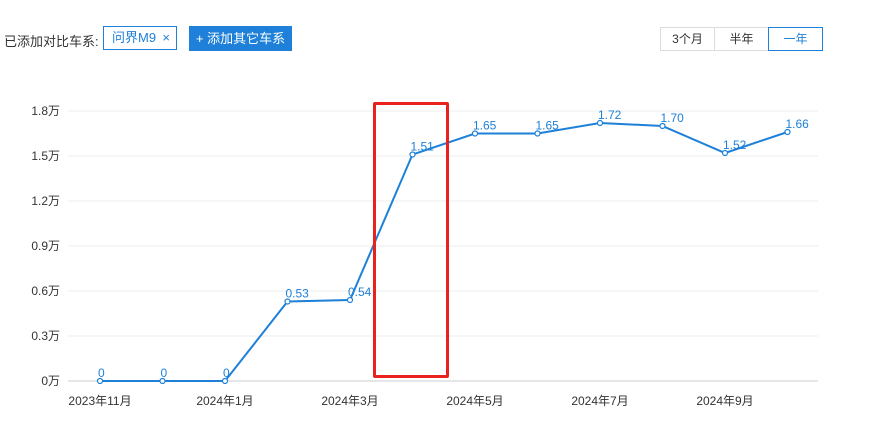  Describe the element at coordinates (199, 38) in the screenshot. I see `plus-icon: +` at that location.